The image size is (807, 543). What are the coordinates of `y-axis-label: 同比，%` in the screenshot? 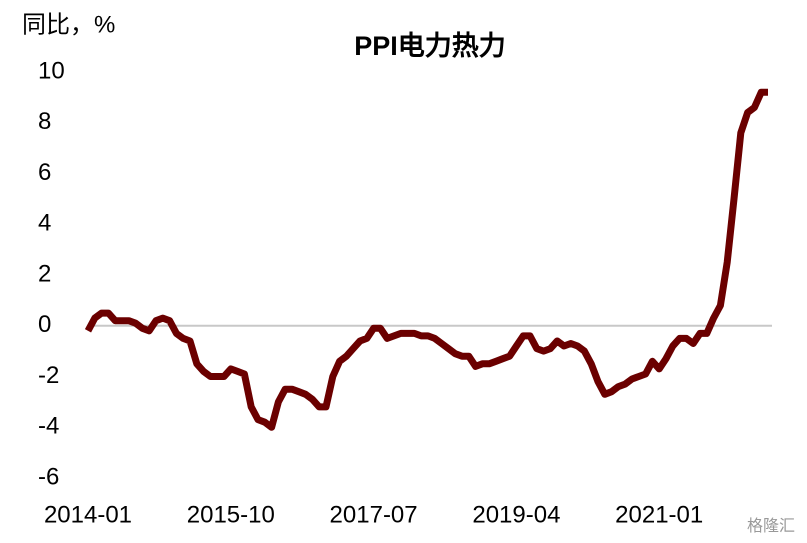 It's located at (68, 24).